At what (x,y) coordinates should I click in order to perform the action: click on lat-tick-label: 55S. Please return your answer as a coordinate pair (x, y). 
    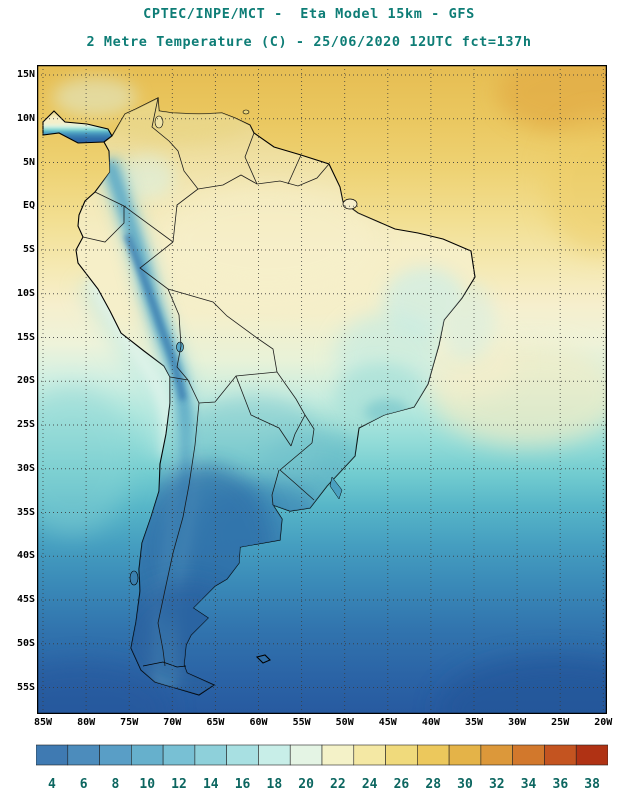
    Looking at the image, I should click on (25, 687).